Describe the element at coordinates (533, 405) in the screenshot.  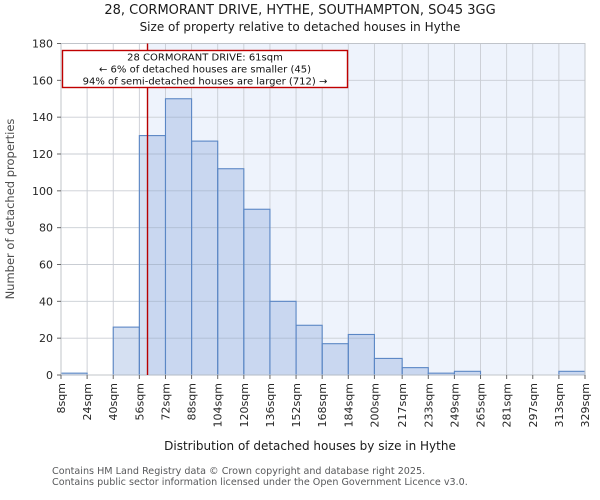
I see `x-tick-label: 297sqm` at that location.